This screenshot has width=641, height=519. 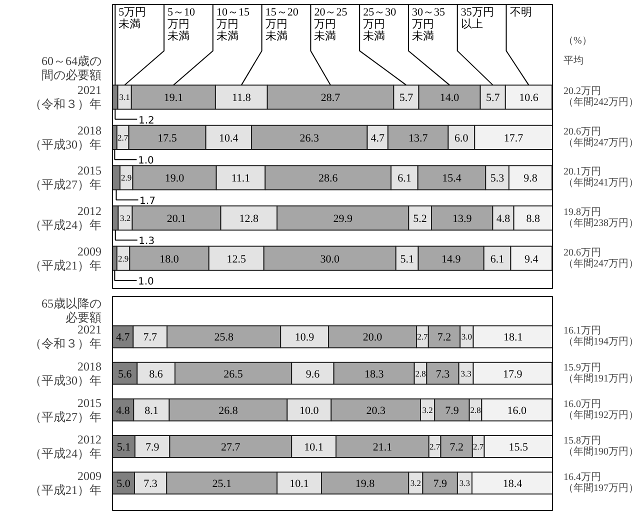 What do you see at coordinates (146, 120) in the screenshot?
I see `data-label: 1.2` at bounding box center [146, 120].